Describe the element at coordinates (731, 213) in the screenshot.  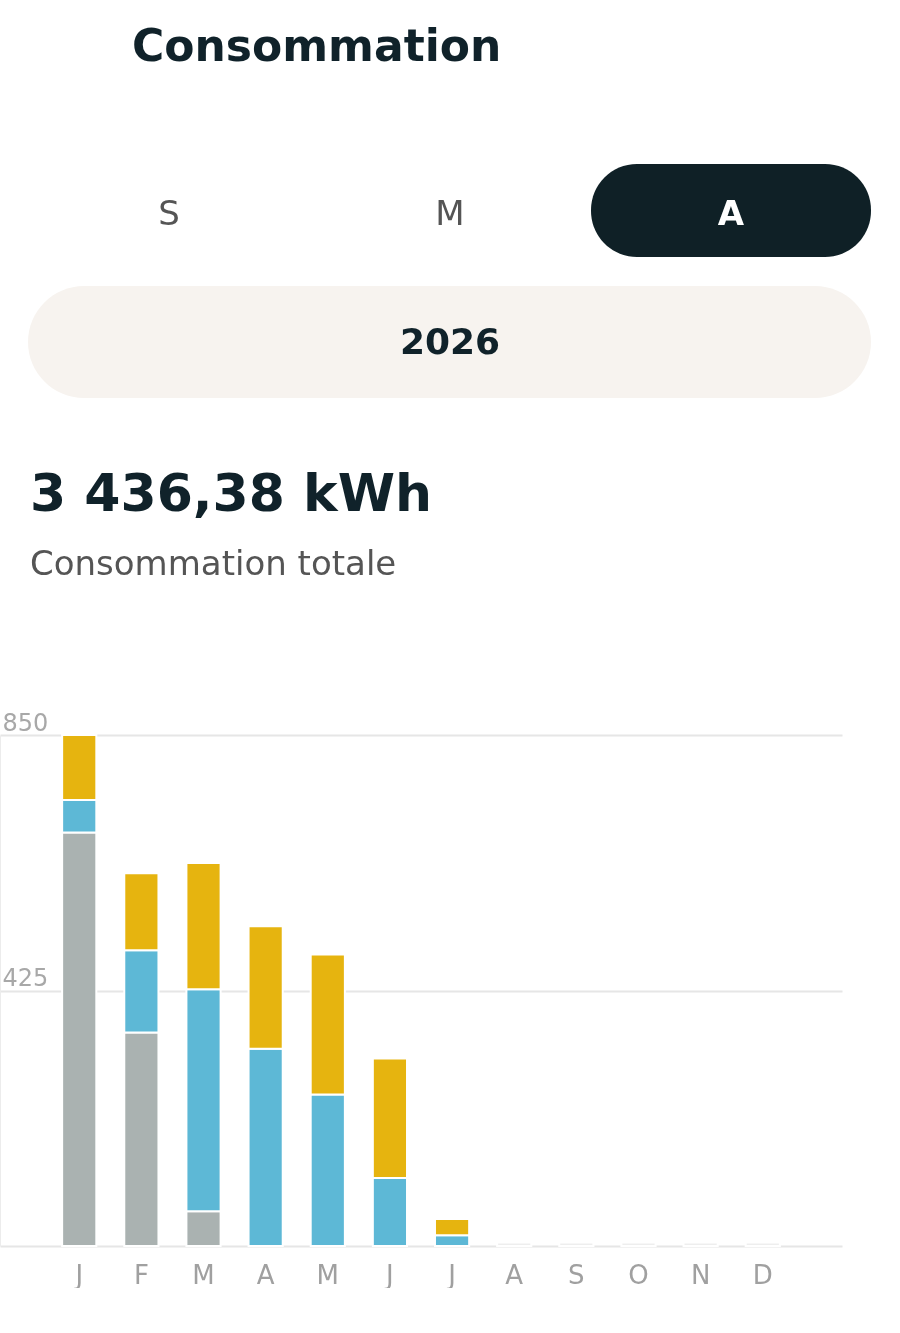
I see `text: A` at that location.